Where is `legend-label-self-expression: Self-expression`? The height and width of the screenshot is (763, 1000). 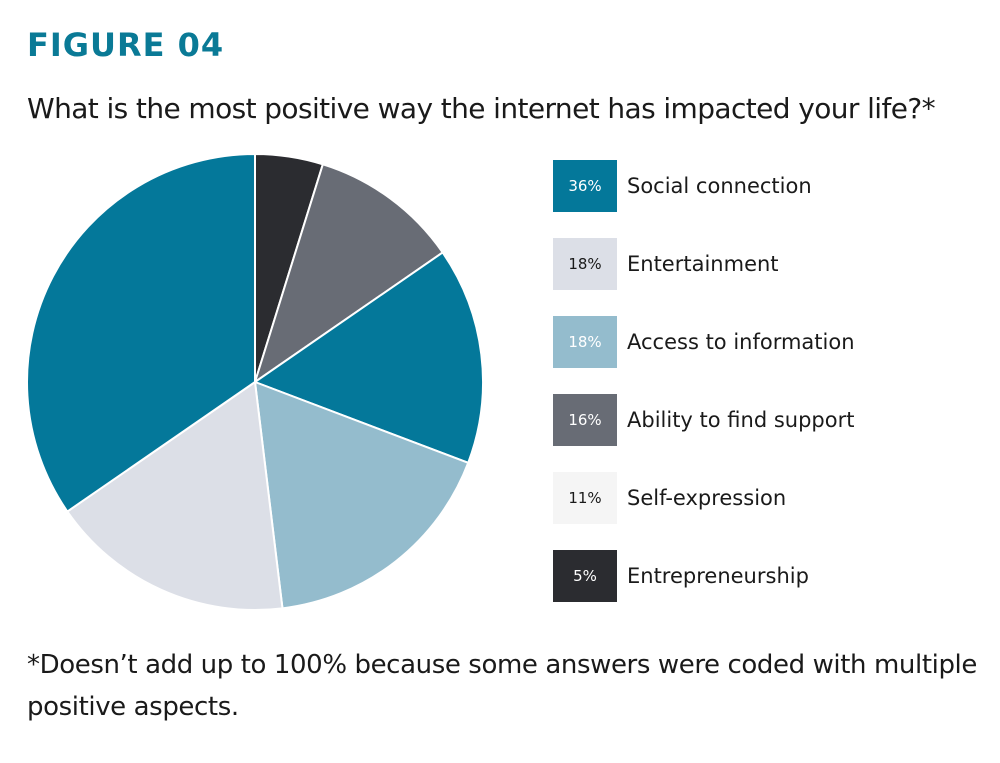 legend-label-self-expression: Self-expression is located at coordinates (707, 498).